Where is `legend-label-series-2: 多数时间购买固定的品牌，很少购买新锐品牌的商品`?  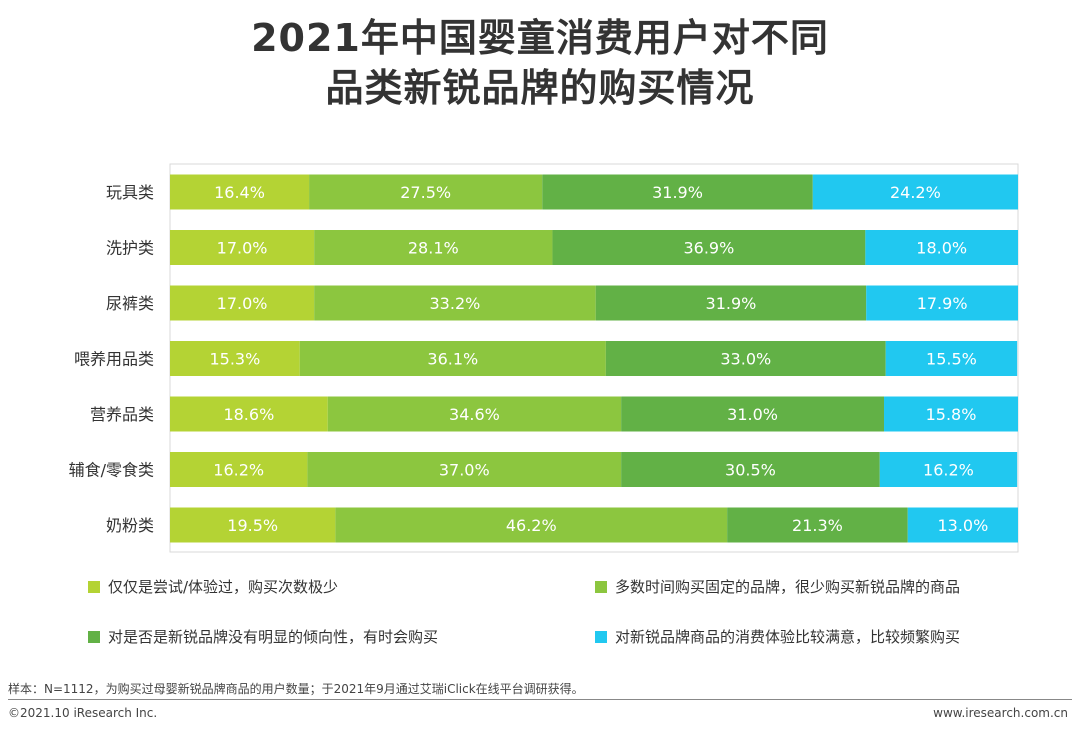
legend-label-series-2: 多数时间购买固定的品牌，很少购买新锐品牌的商品 is located at coordinates (788, 587).